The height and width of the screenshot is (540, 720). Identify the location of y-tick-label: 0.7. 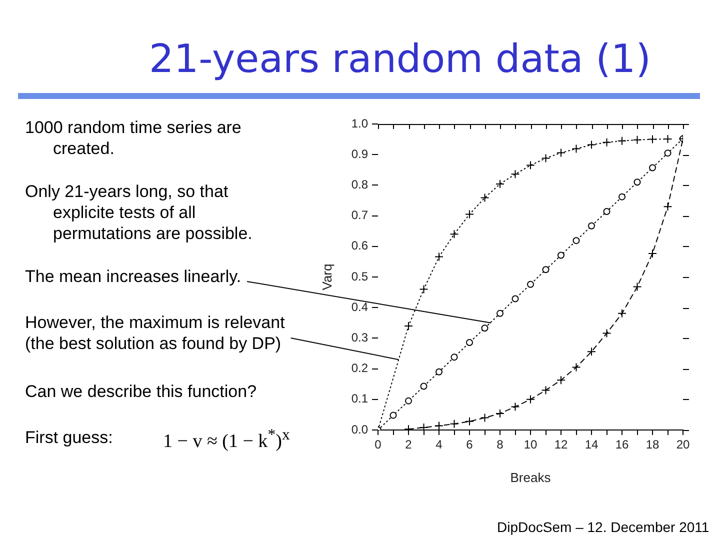
(359, 215).